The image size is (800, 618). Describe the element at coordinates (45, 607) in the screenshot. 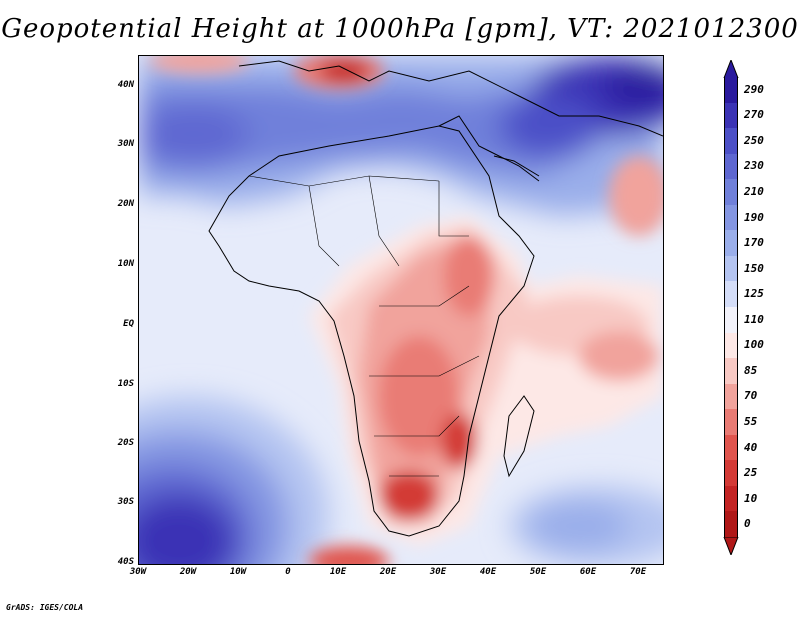

I see `grads-credit: GrADS: IGES/COLA` at that location.